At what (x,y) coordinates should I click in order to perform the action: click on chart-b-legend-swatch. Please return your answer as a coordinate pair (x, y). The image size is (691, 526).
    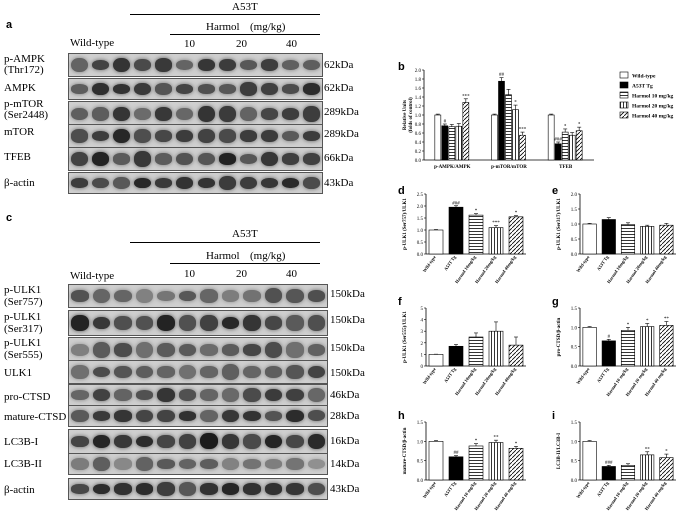
    Looking at the image, I should click on (624, 85).